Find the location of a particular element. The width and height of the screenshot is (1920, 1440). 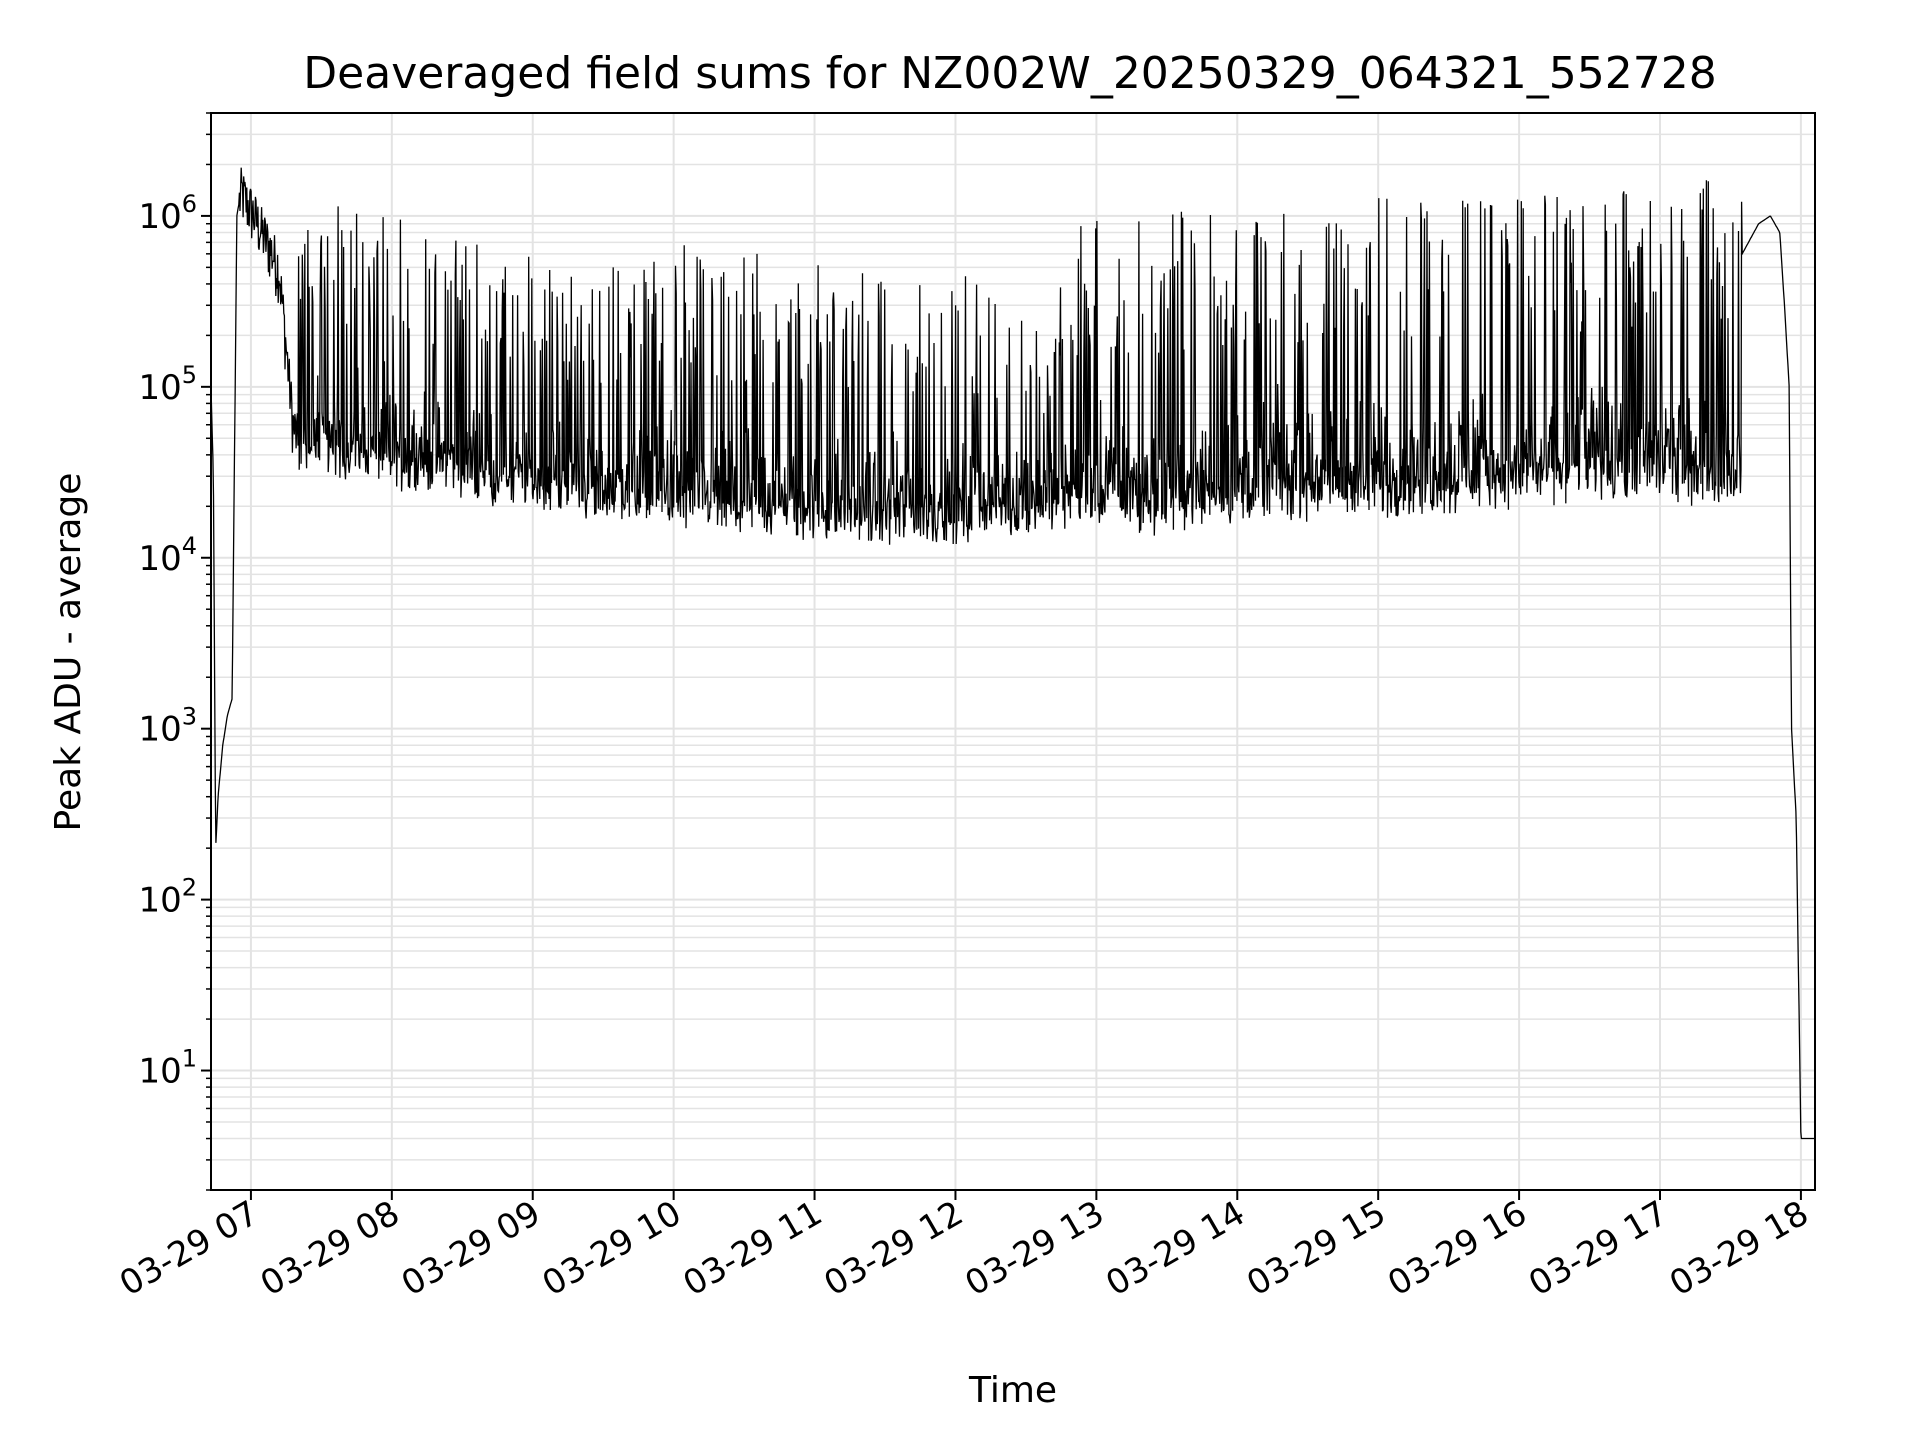

x-tick-label: 03-29 16 is located at coordinates (1457, 1248).